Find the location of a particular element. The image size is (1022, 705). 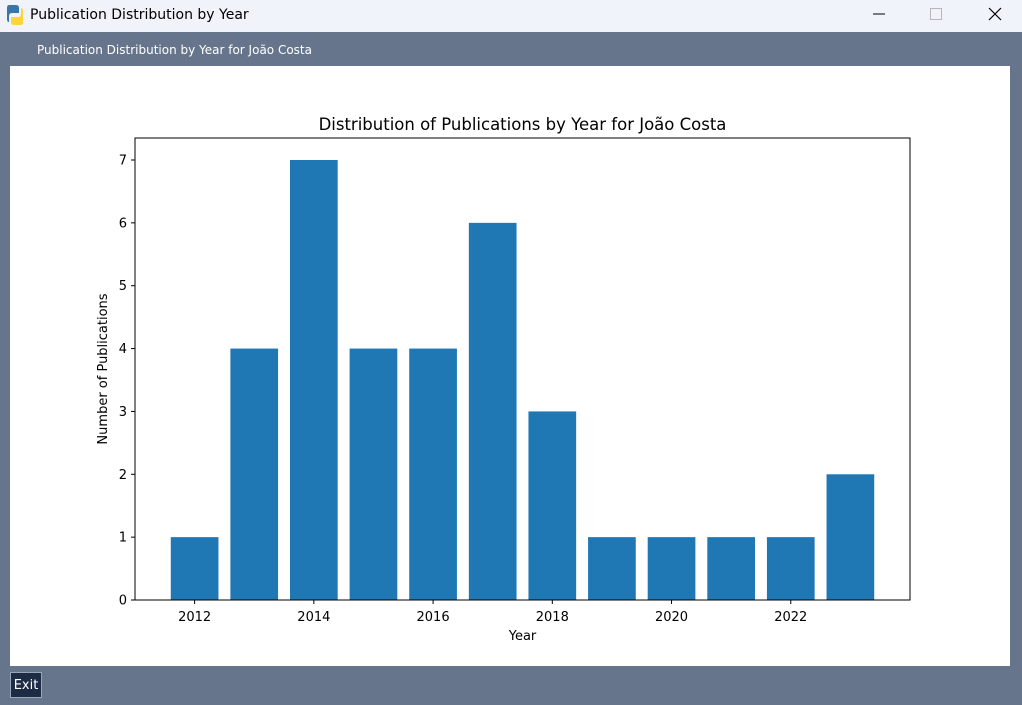

y-axis-label: Number of Publications is located at coordinates (103, 368).